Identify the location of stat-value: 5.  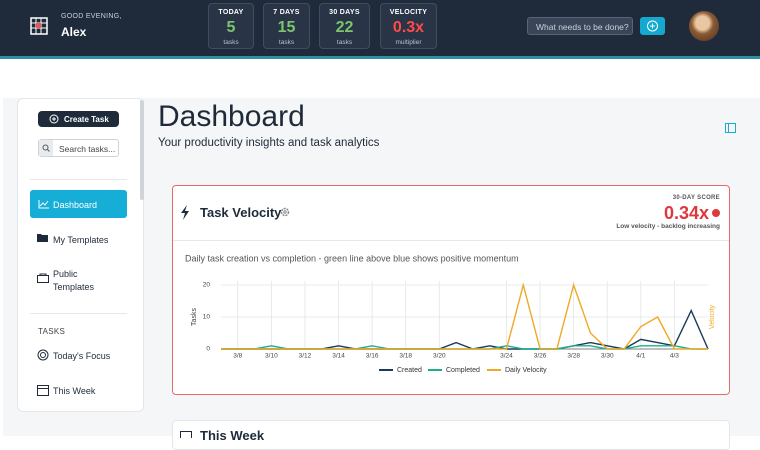
(231, 27).